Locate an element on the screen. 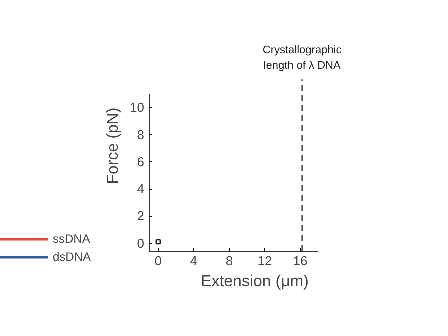  x-tick-label: 4 is located at coordinates (194, 261).